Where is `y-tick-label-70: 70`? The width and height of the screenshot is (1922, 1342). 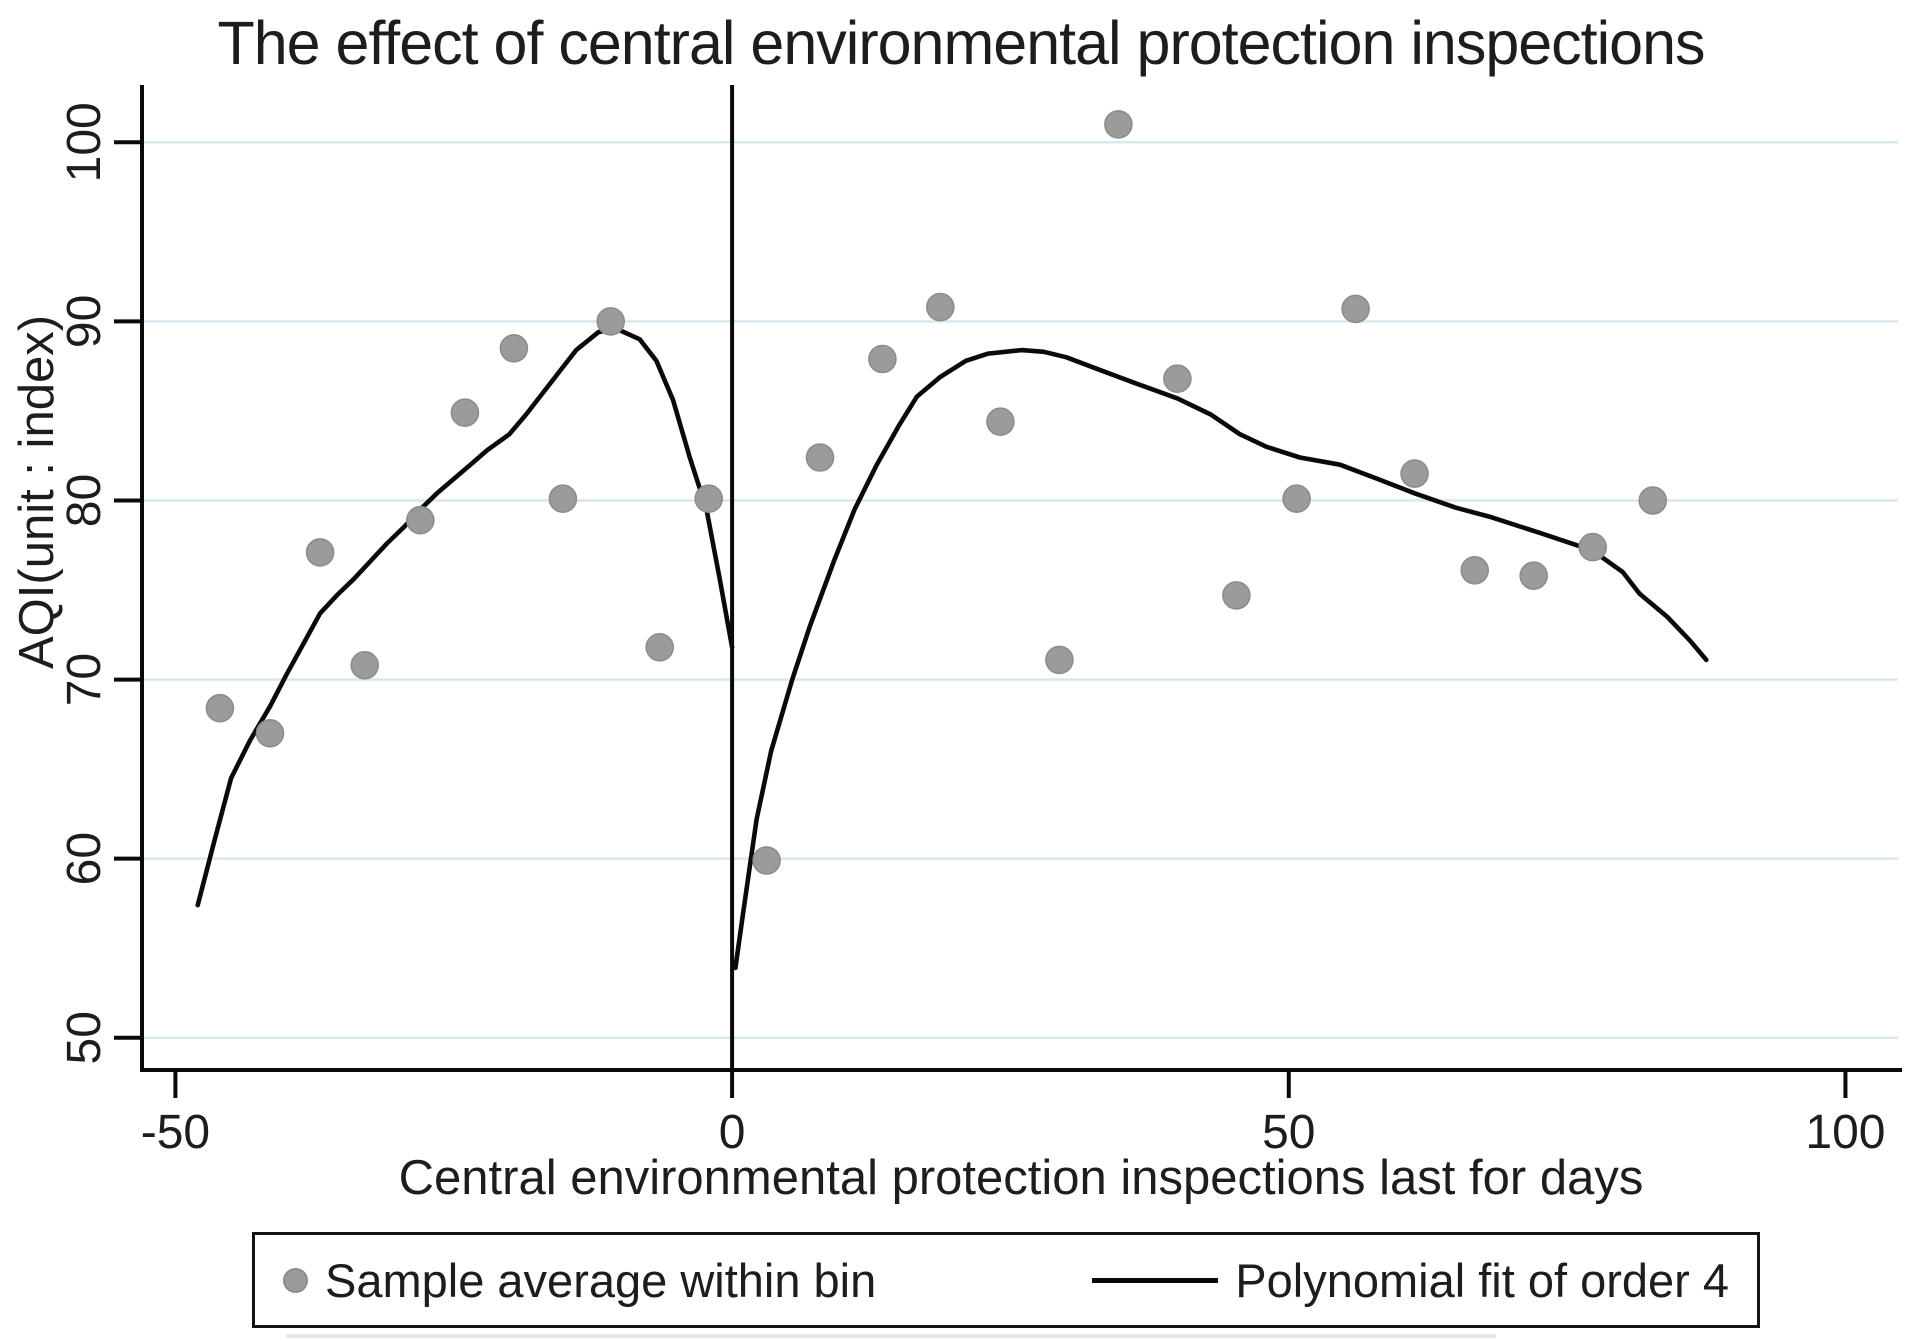
y-tick-label-70: 70 is located at coordinates (84, 679).